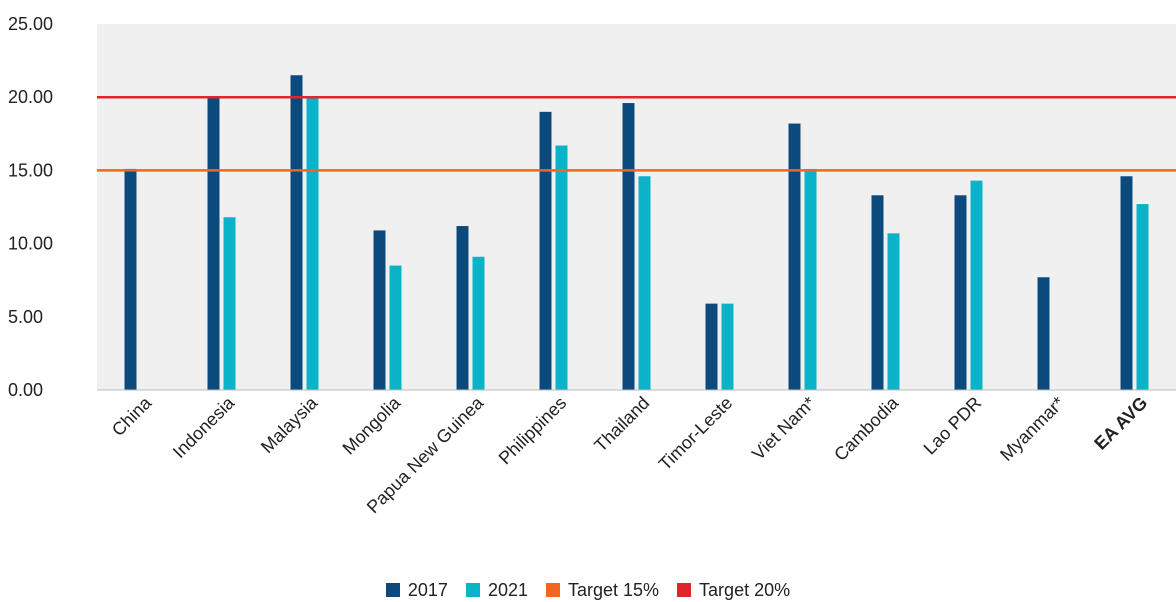  Describe the element at coordinates (289, 424) in the screenshot. I see `x-tick-label: Malaysia` at that location.